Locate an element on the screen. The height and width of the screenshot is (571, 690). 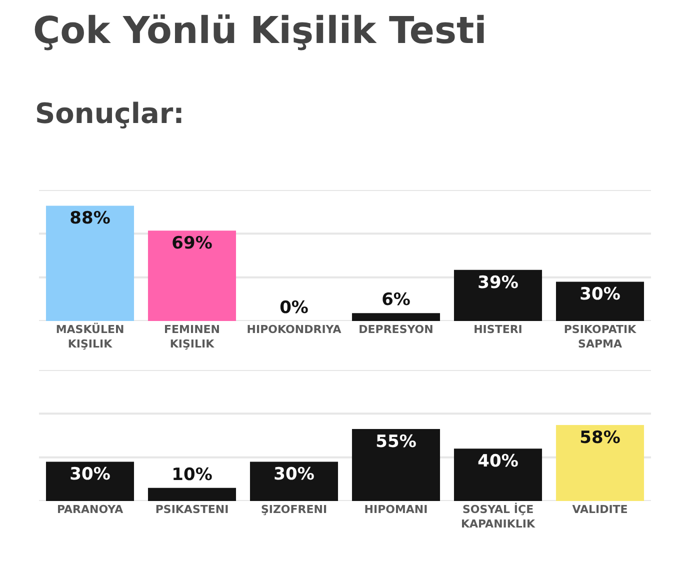
chart-title: Çok Yönlü Kişilik Testi is located at coordinates (260, 30).